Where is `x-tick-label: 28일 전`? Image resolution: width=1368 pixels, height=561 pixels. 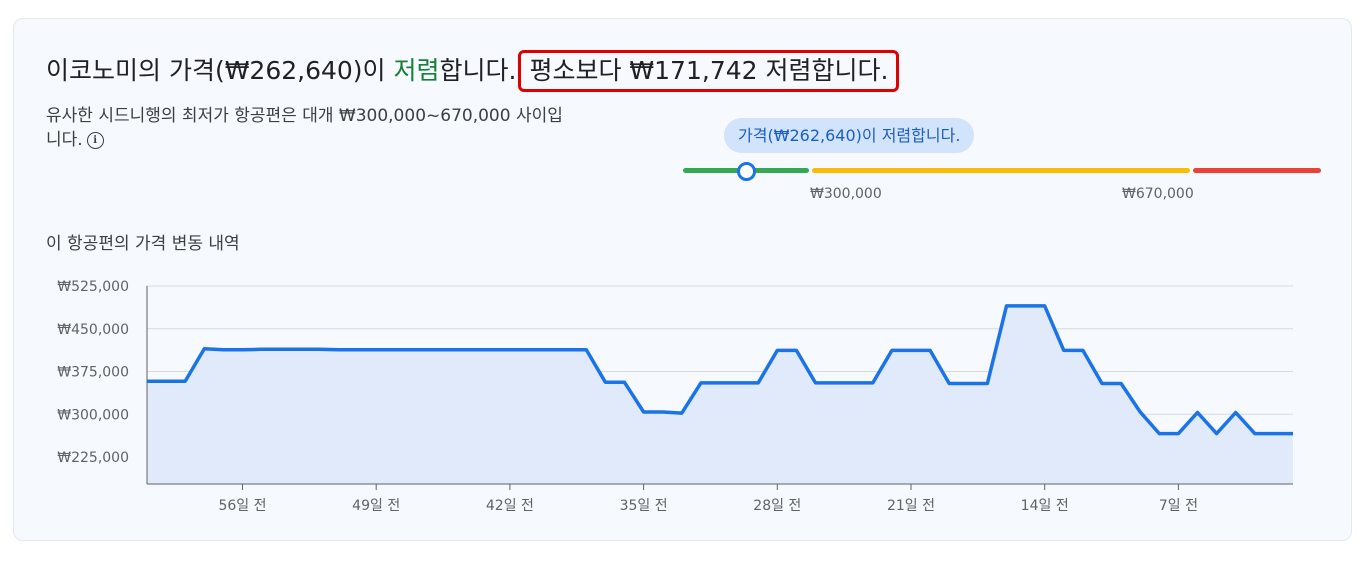 x-tick-label: 28일 전 is located at coordinates (777, 506).